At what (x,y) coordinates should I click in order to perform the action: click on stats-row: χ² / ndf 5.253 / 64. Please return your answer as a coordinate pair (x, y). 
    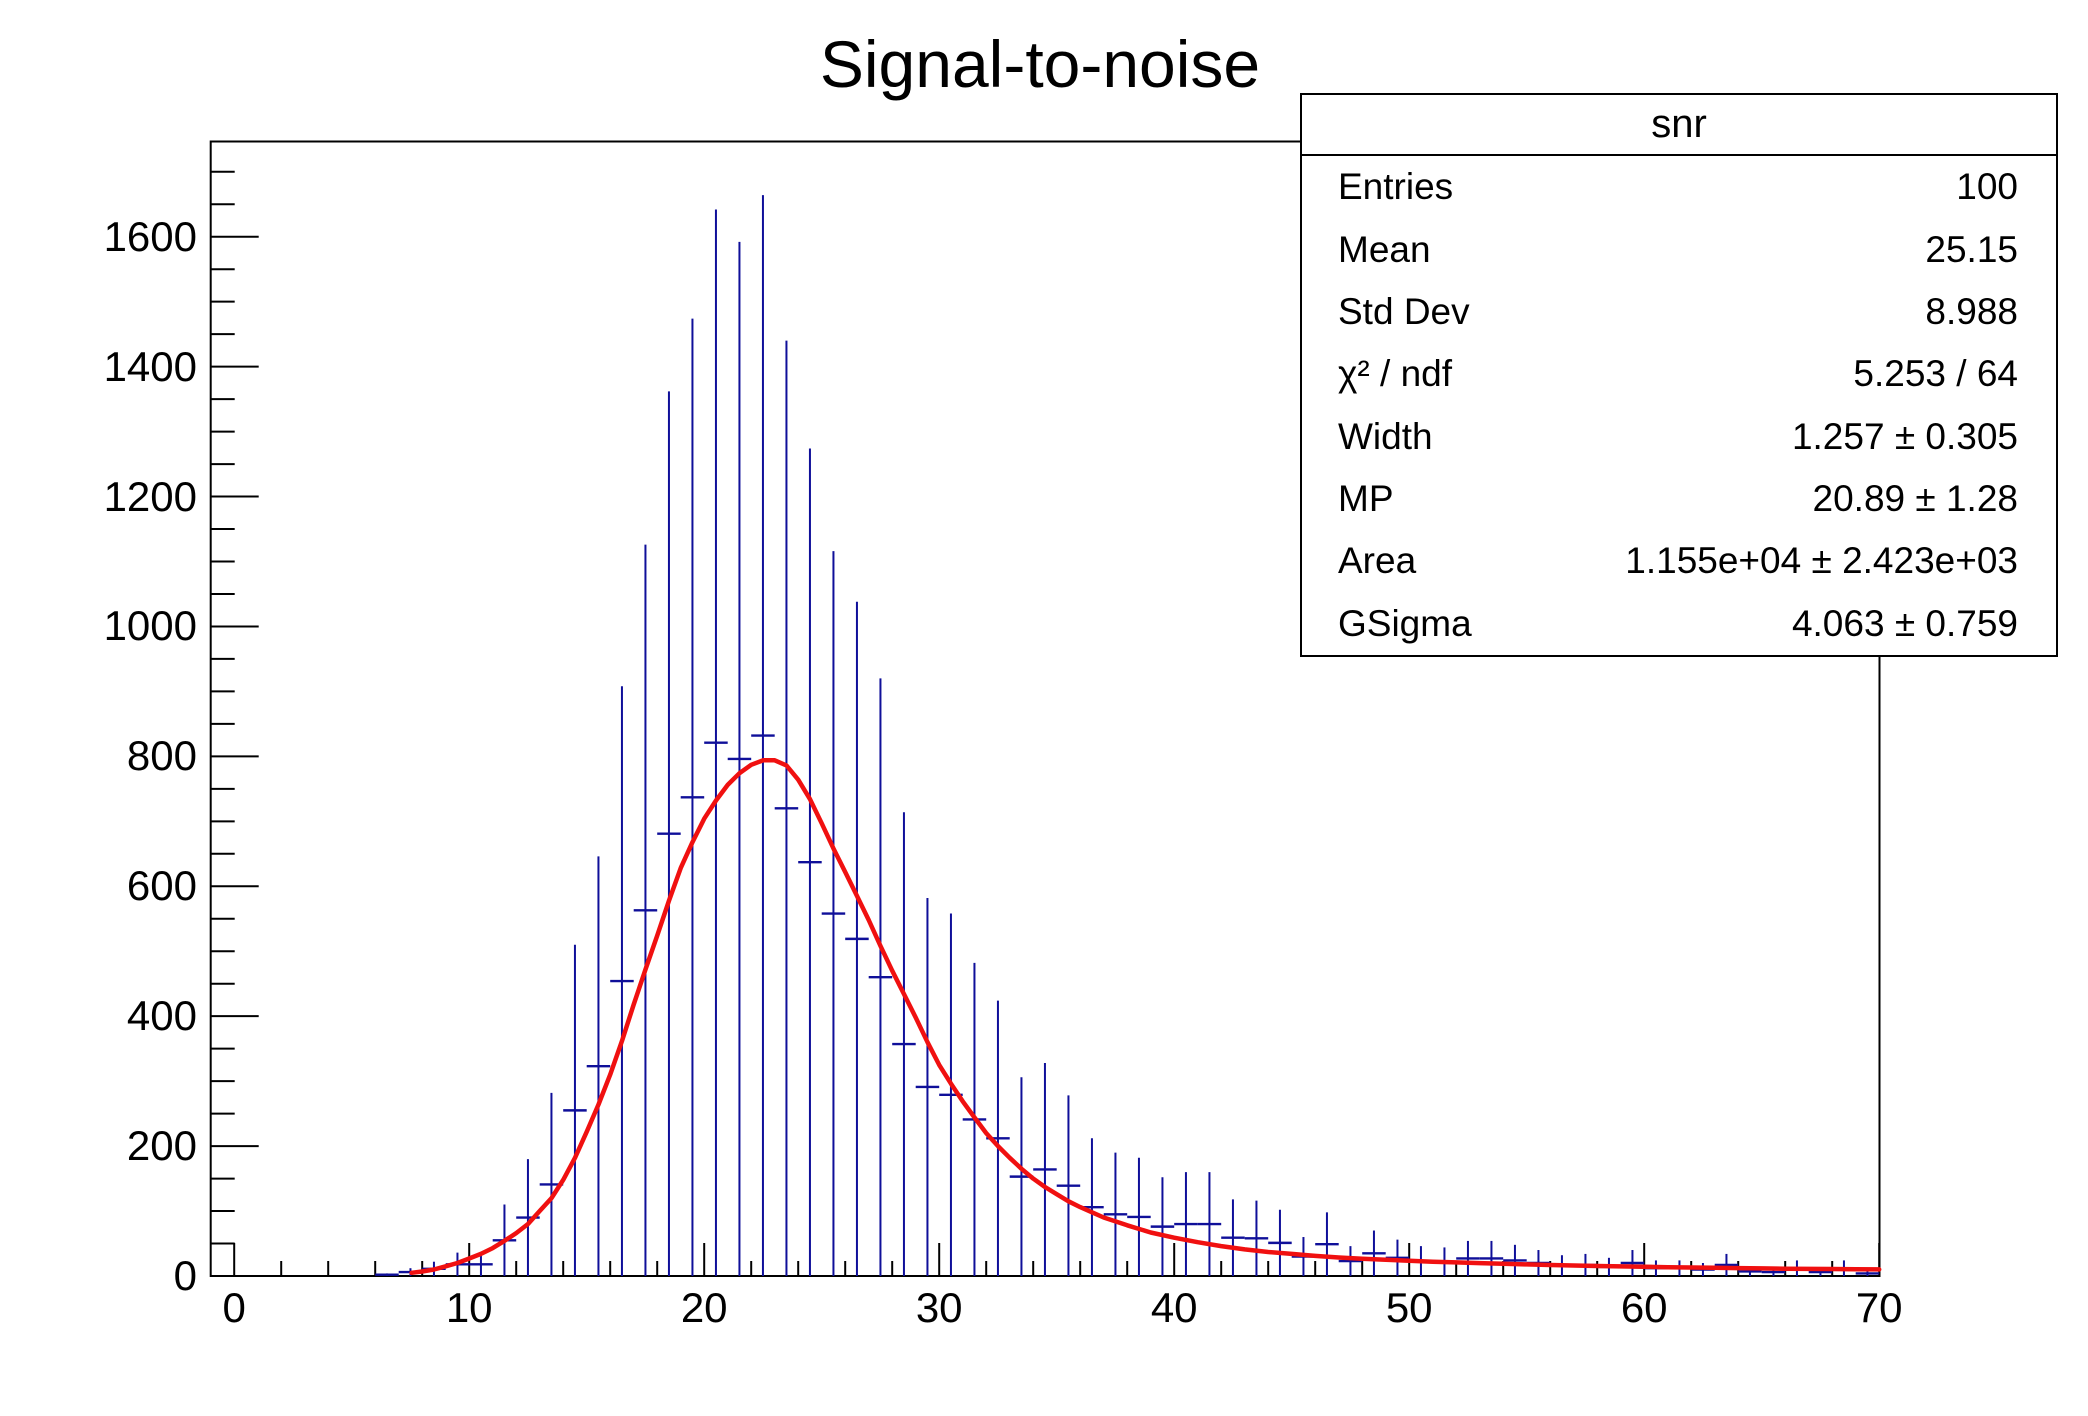
    Looking at the image, I should click on (1679, 374).